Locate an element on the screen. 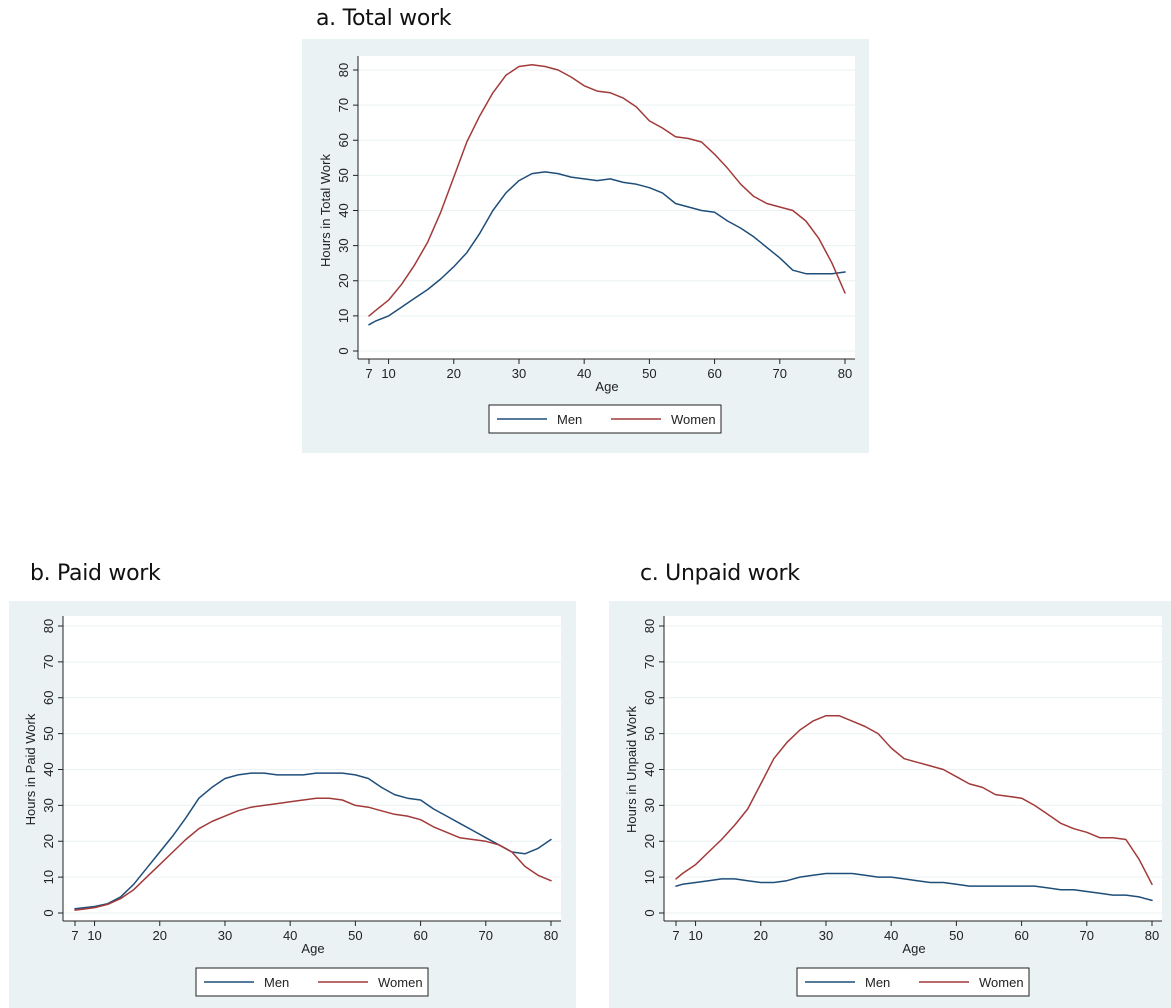 This screenshot has width=1171, height=1008. x-tick-label-b-30: 30 is located at coordinates (225, 935).